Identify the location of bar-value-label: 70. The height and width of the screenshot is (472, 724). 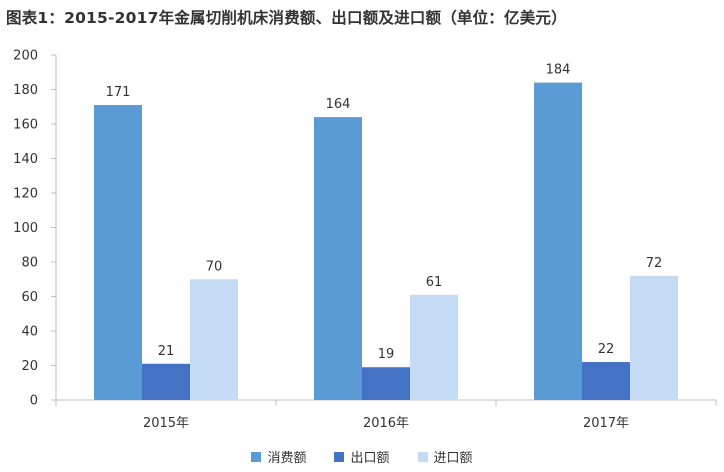
(214, 266).